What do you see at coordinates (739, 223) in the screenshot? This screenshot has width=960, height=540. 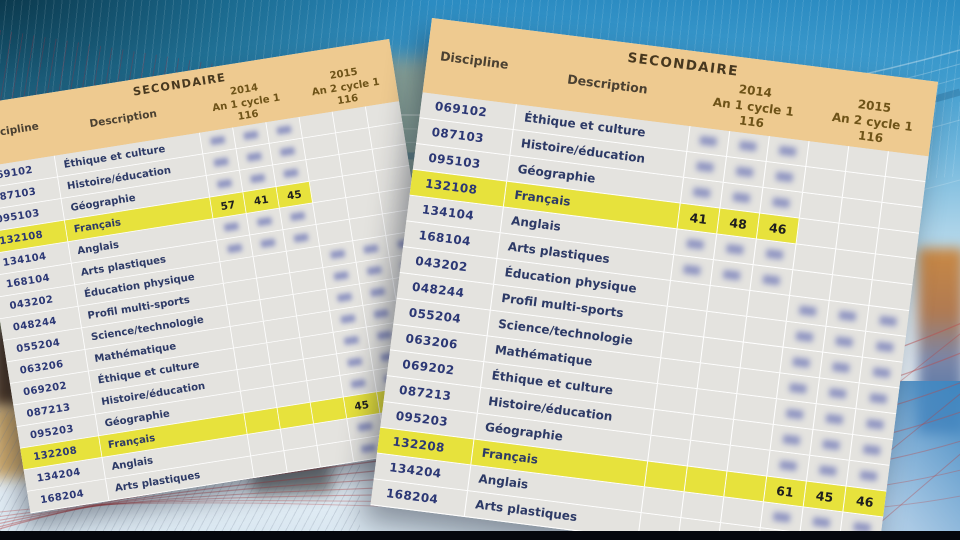 I see `grade-cell: 48` at bounding box center [739, 223].